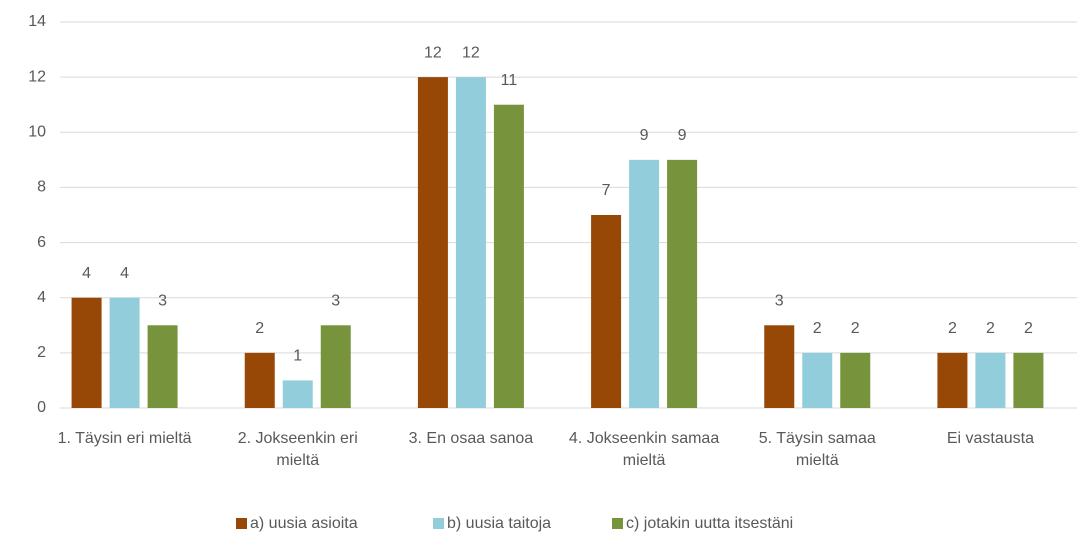 Image resolution: width=1091 pixels, height=543 pixels. Describe the element at coordinates (471, 438) in the screenshot. I see `x-tick-label: 3. En osaa sanoa` at that location.